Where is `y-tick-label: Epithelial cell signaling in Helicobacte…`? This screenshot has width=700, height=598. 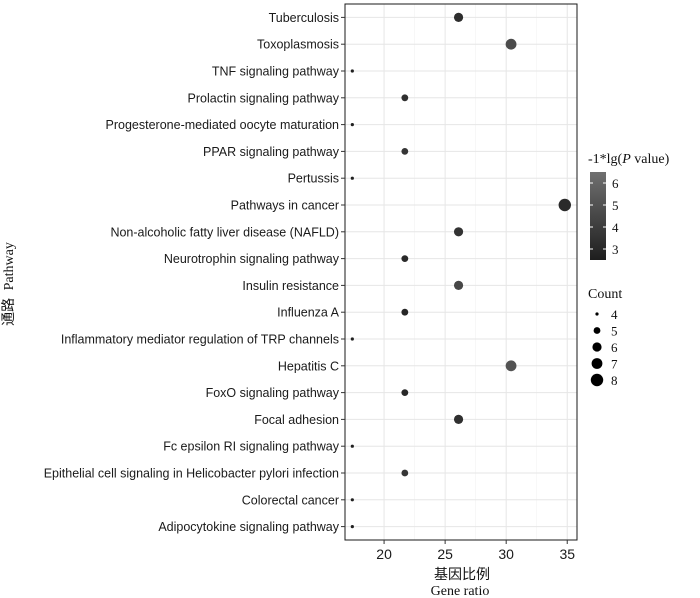
y-tick-label: Epithelial cell signaling in Helicobacte… is located at coordinates (191, 474).